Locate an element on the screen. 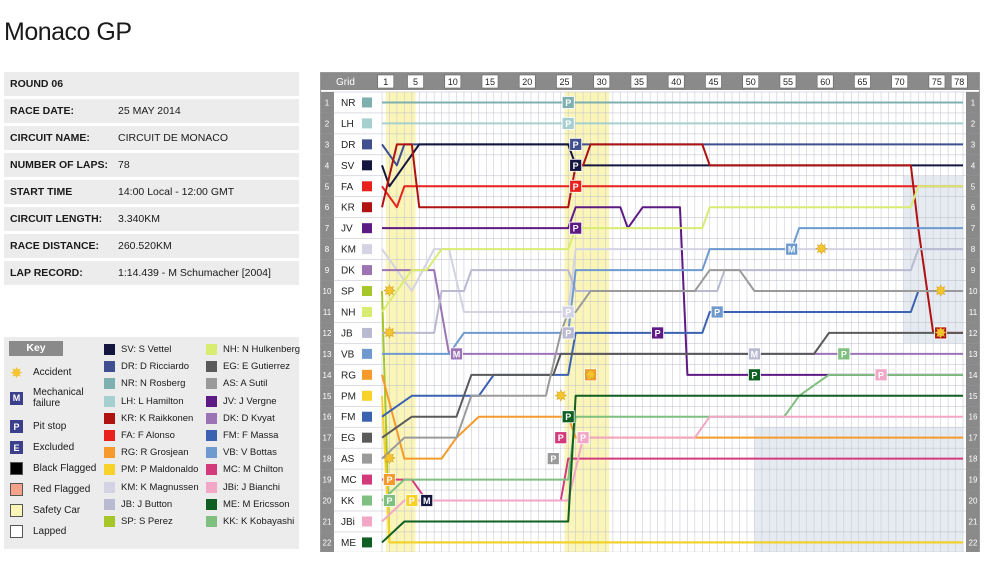 The height and width of the screenshot is (572, 990). info-label: CIRCUIT NAME: is located at coordinates (50, 138).